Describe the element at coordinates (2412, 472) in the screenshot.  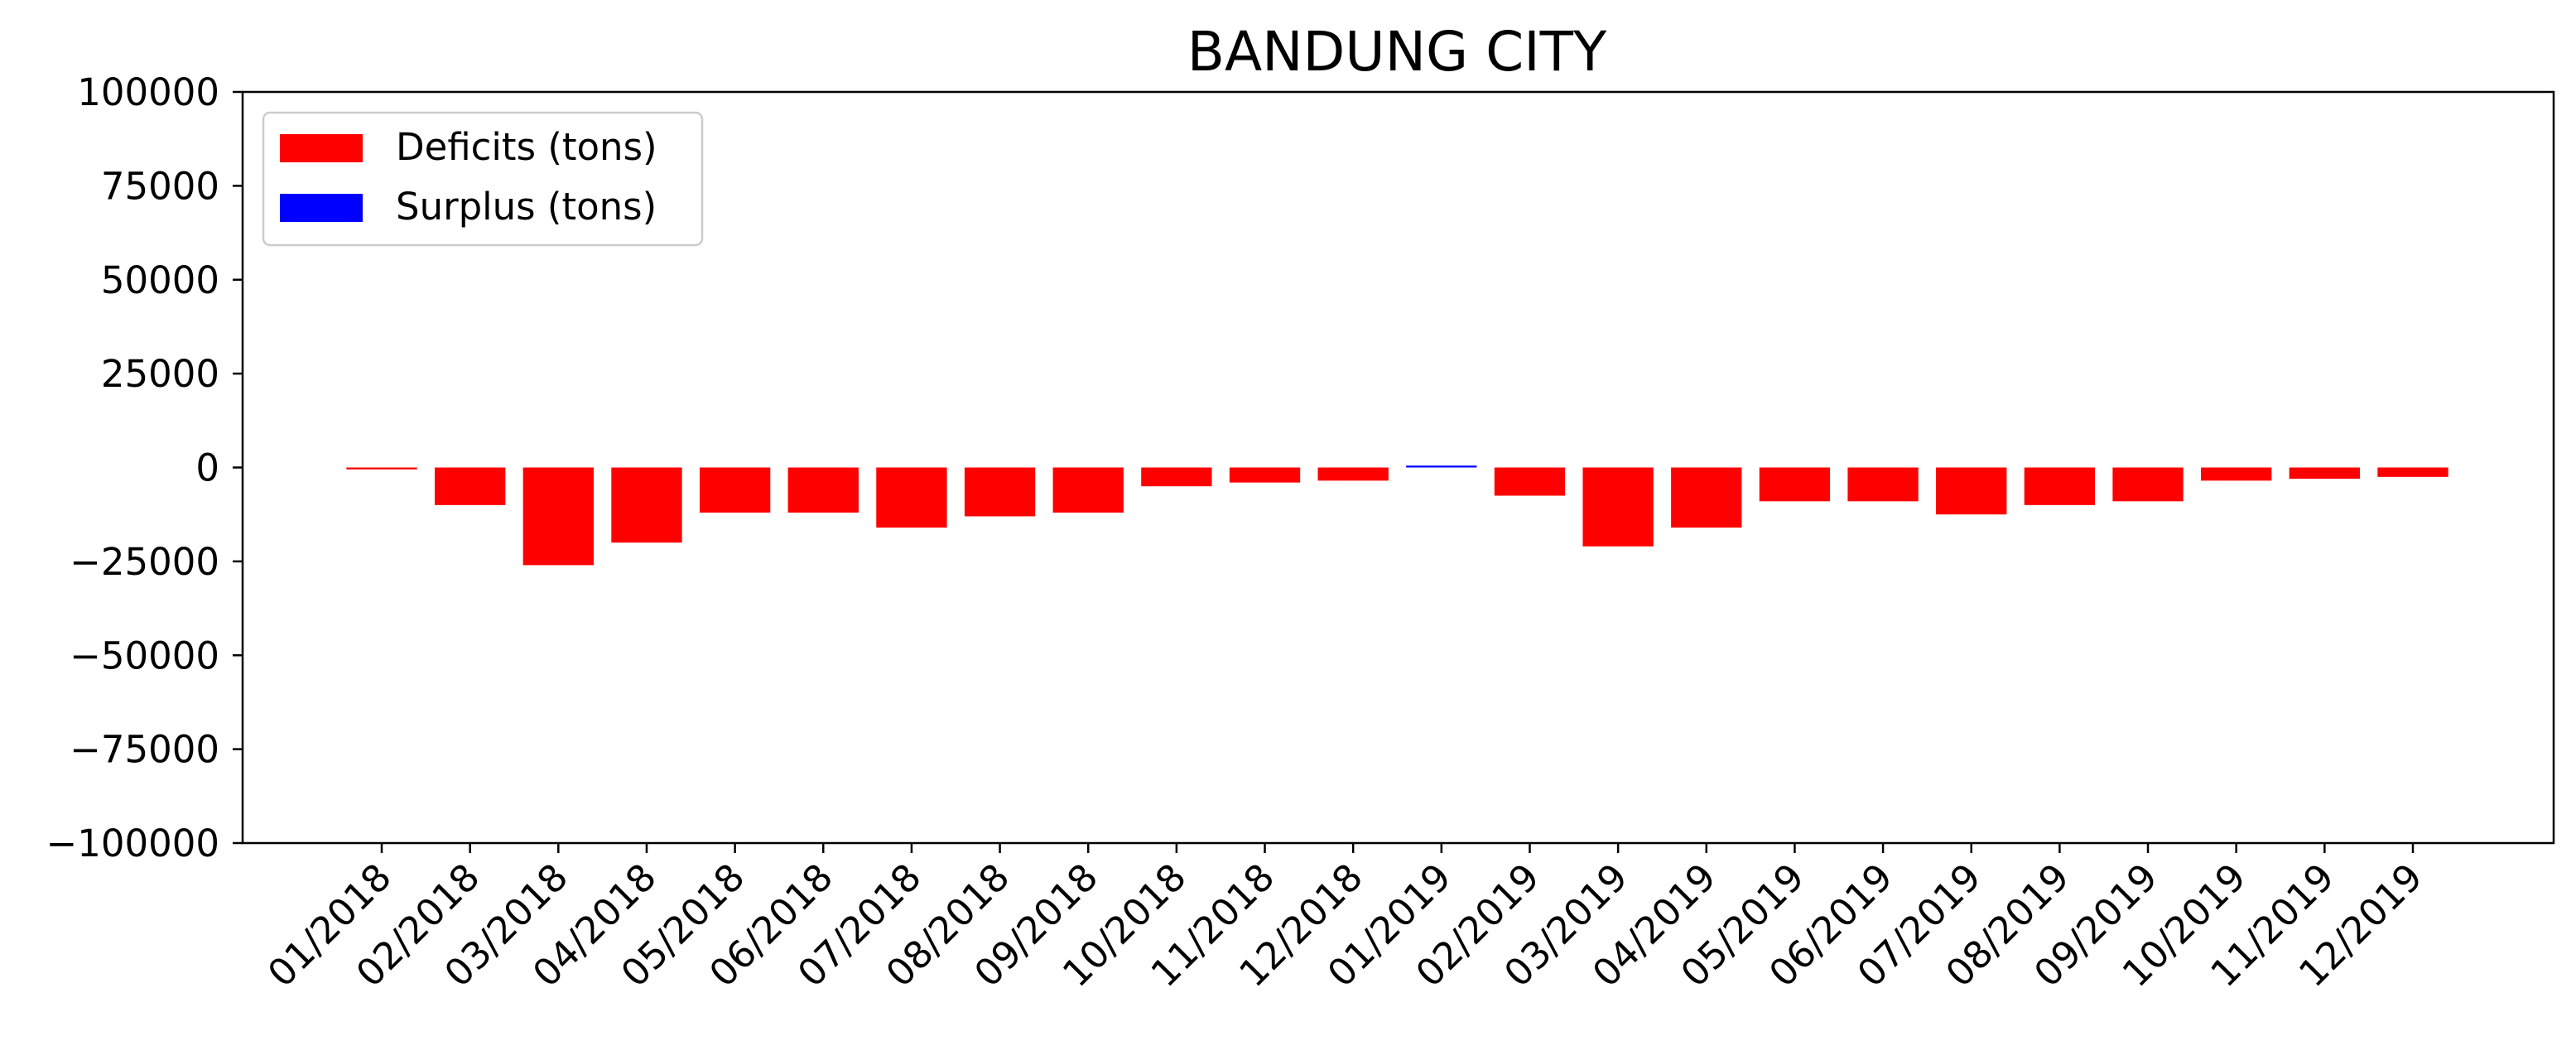
I see `bar-deficit-12/2019` at that location.